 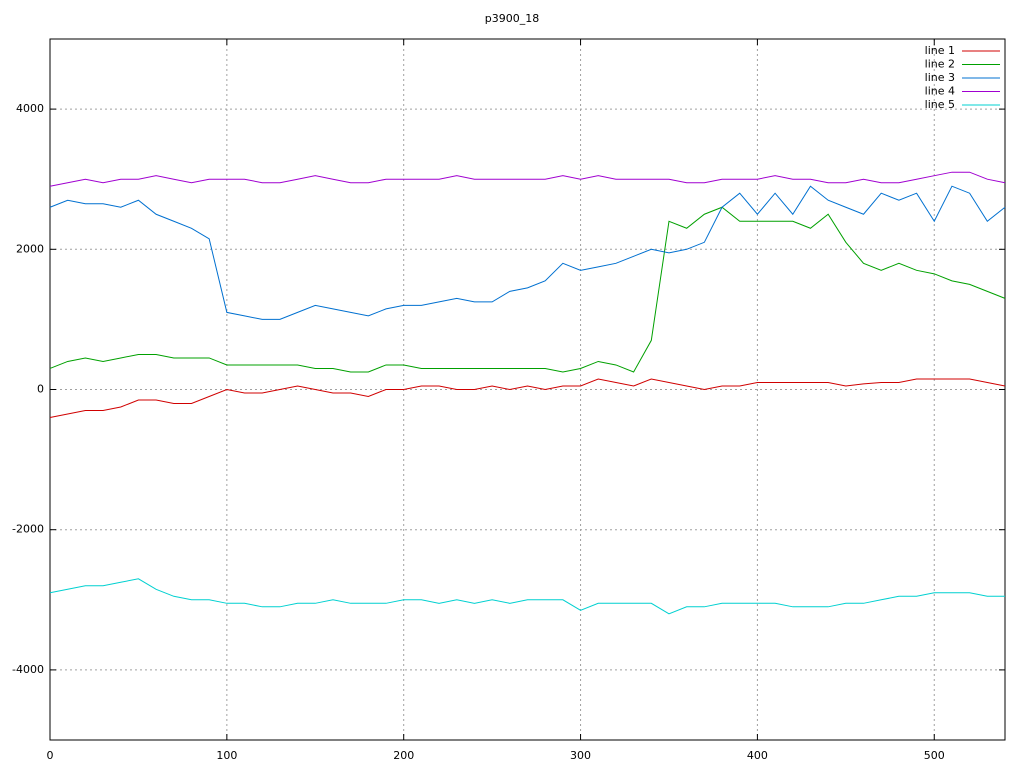 What do you see at coordinates (28, 529) in the screenshot?
I see `y-tick-label: -2000` at bounding box center [28, 529].